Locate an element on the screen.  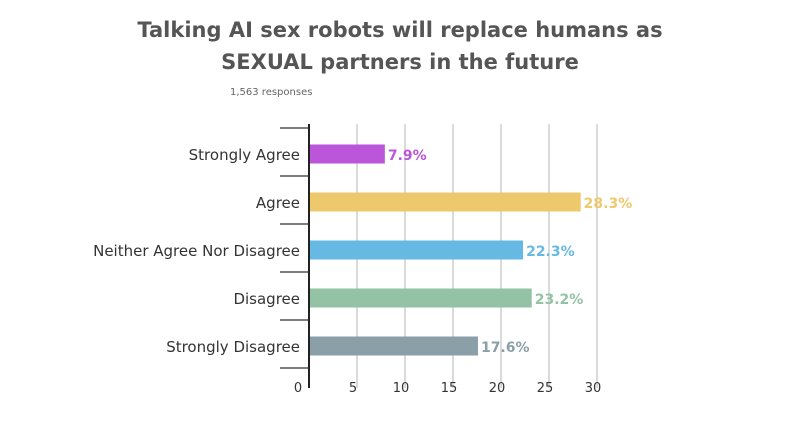
x-tick-label-0: 0 is located at coordinates (298, 388).